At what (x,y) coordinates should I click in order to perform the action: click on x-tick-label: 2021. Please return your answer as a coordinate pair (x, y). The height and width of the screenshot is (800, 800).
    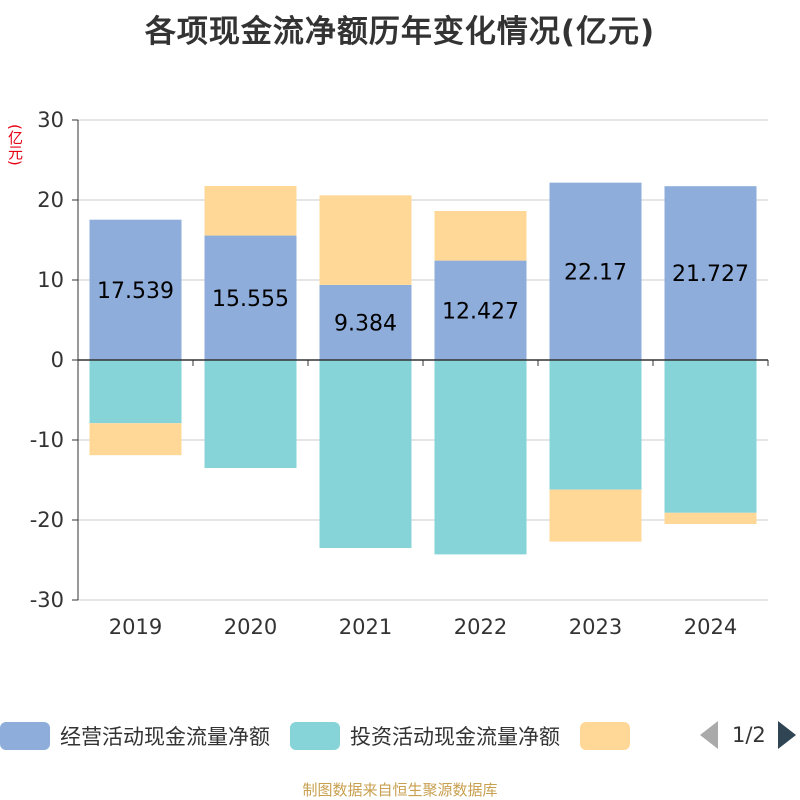
    Looking at the image, I should click on (365, 627).